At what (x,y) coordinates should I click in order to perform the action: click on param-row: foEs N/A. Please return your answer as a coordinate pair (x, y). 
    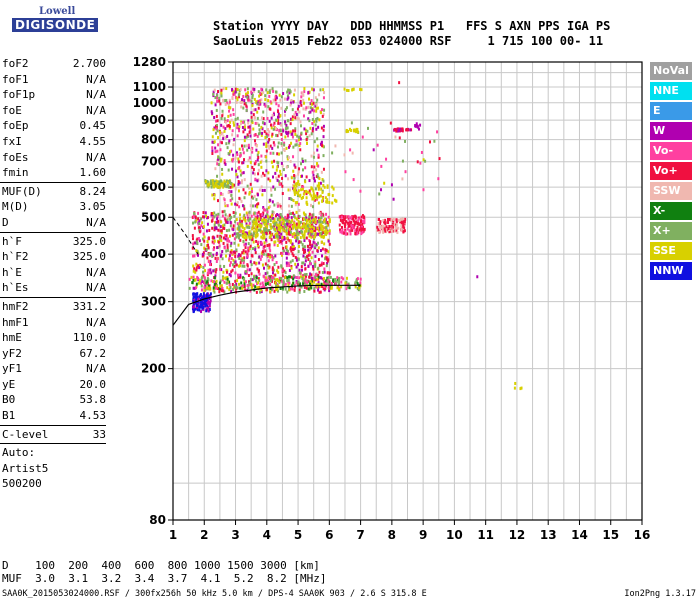
    Looking at the image, I should click on (55, 158).